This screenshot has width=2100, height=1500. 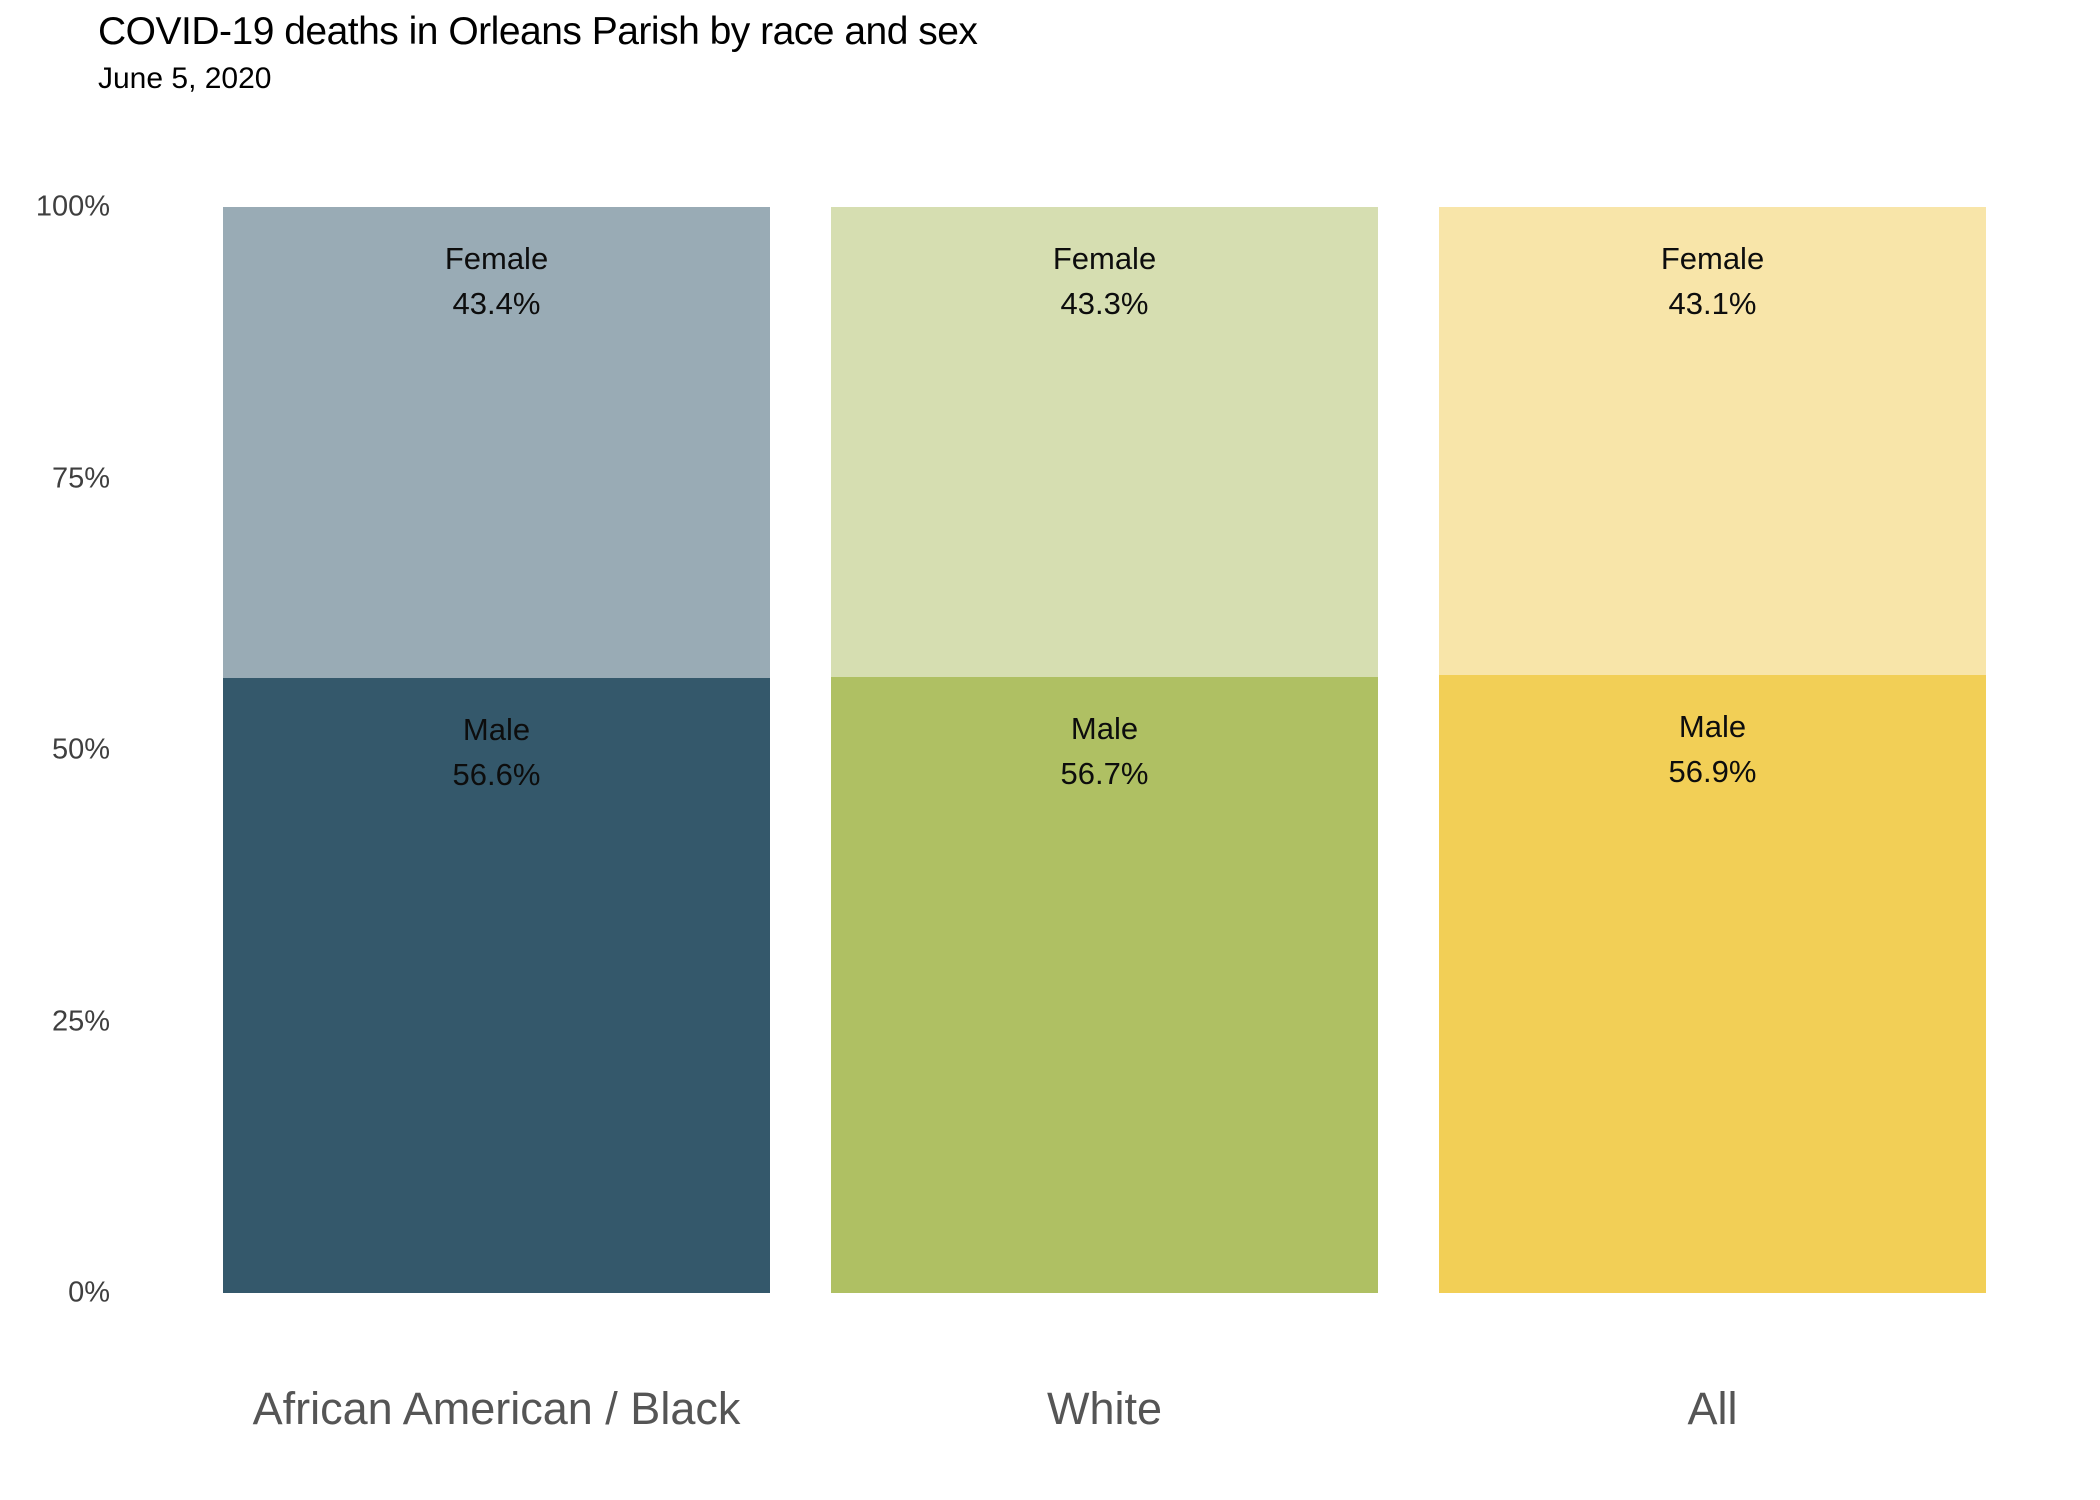 What do you see at coordinates (496, 985) in the screenshot?
I see `bar-segment-male: Male 56.6%` at bounding box center [496, 985].